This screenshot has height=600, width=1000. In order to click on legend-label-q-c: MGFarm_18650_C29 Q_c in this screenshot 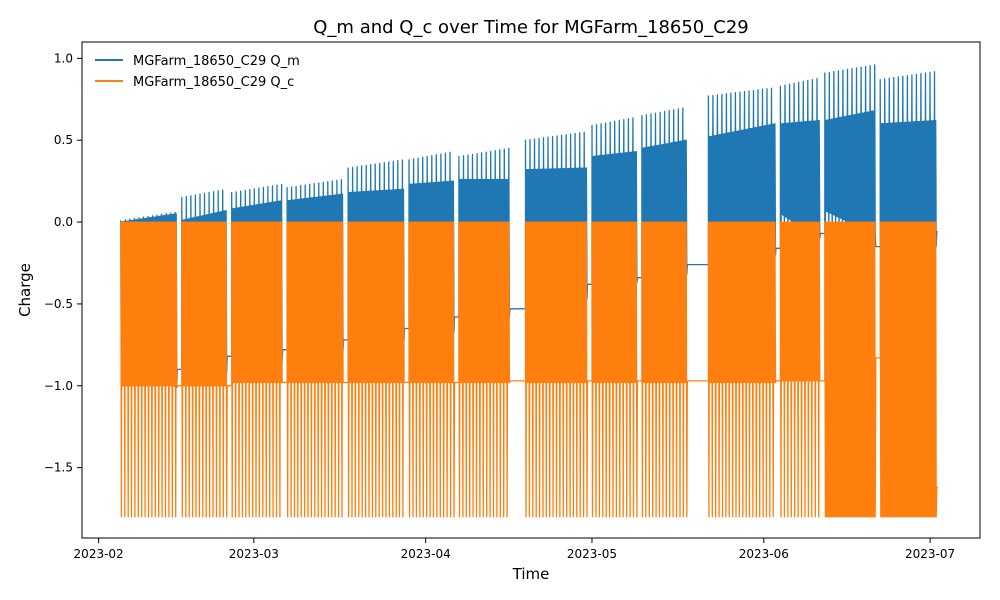, I will do `click(213, 82)`.